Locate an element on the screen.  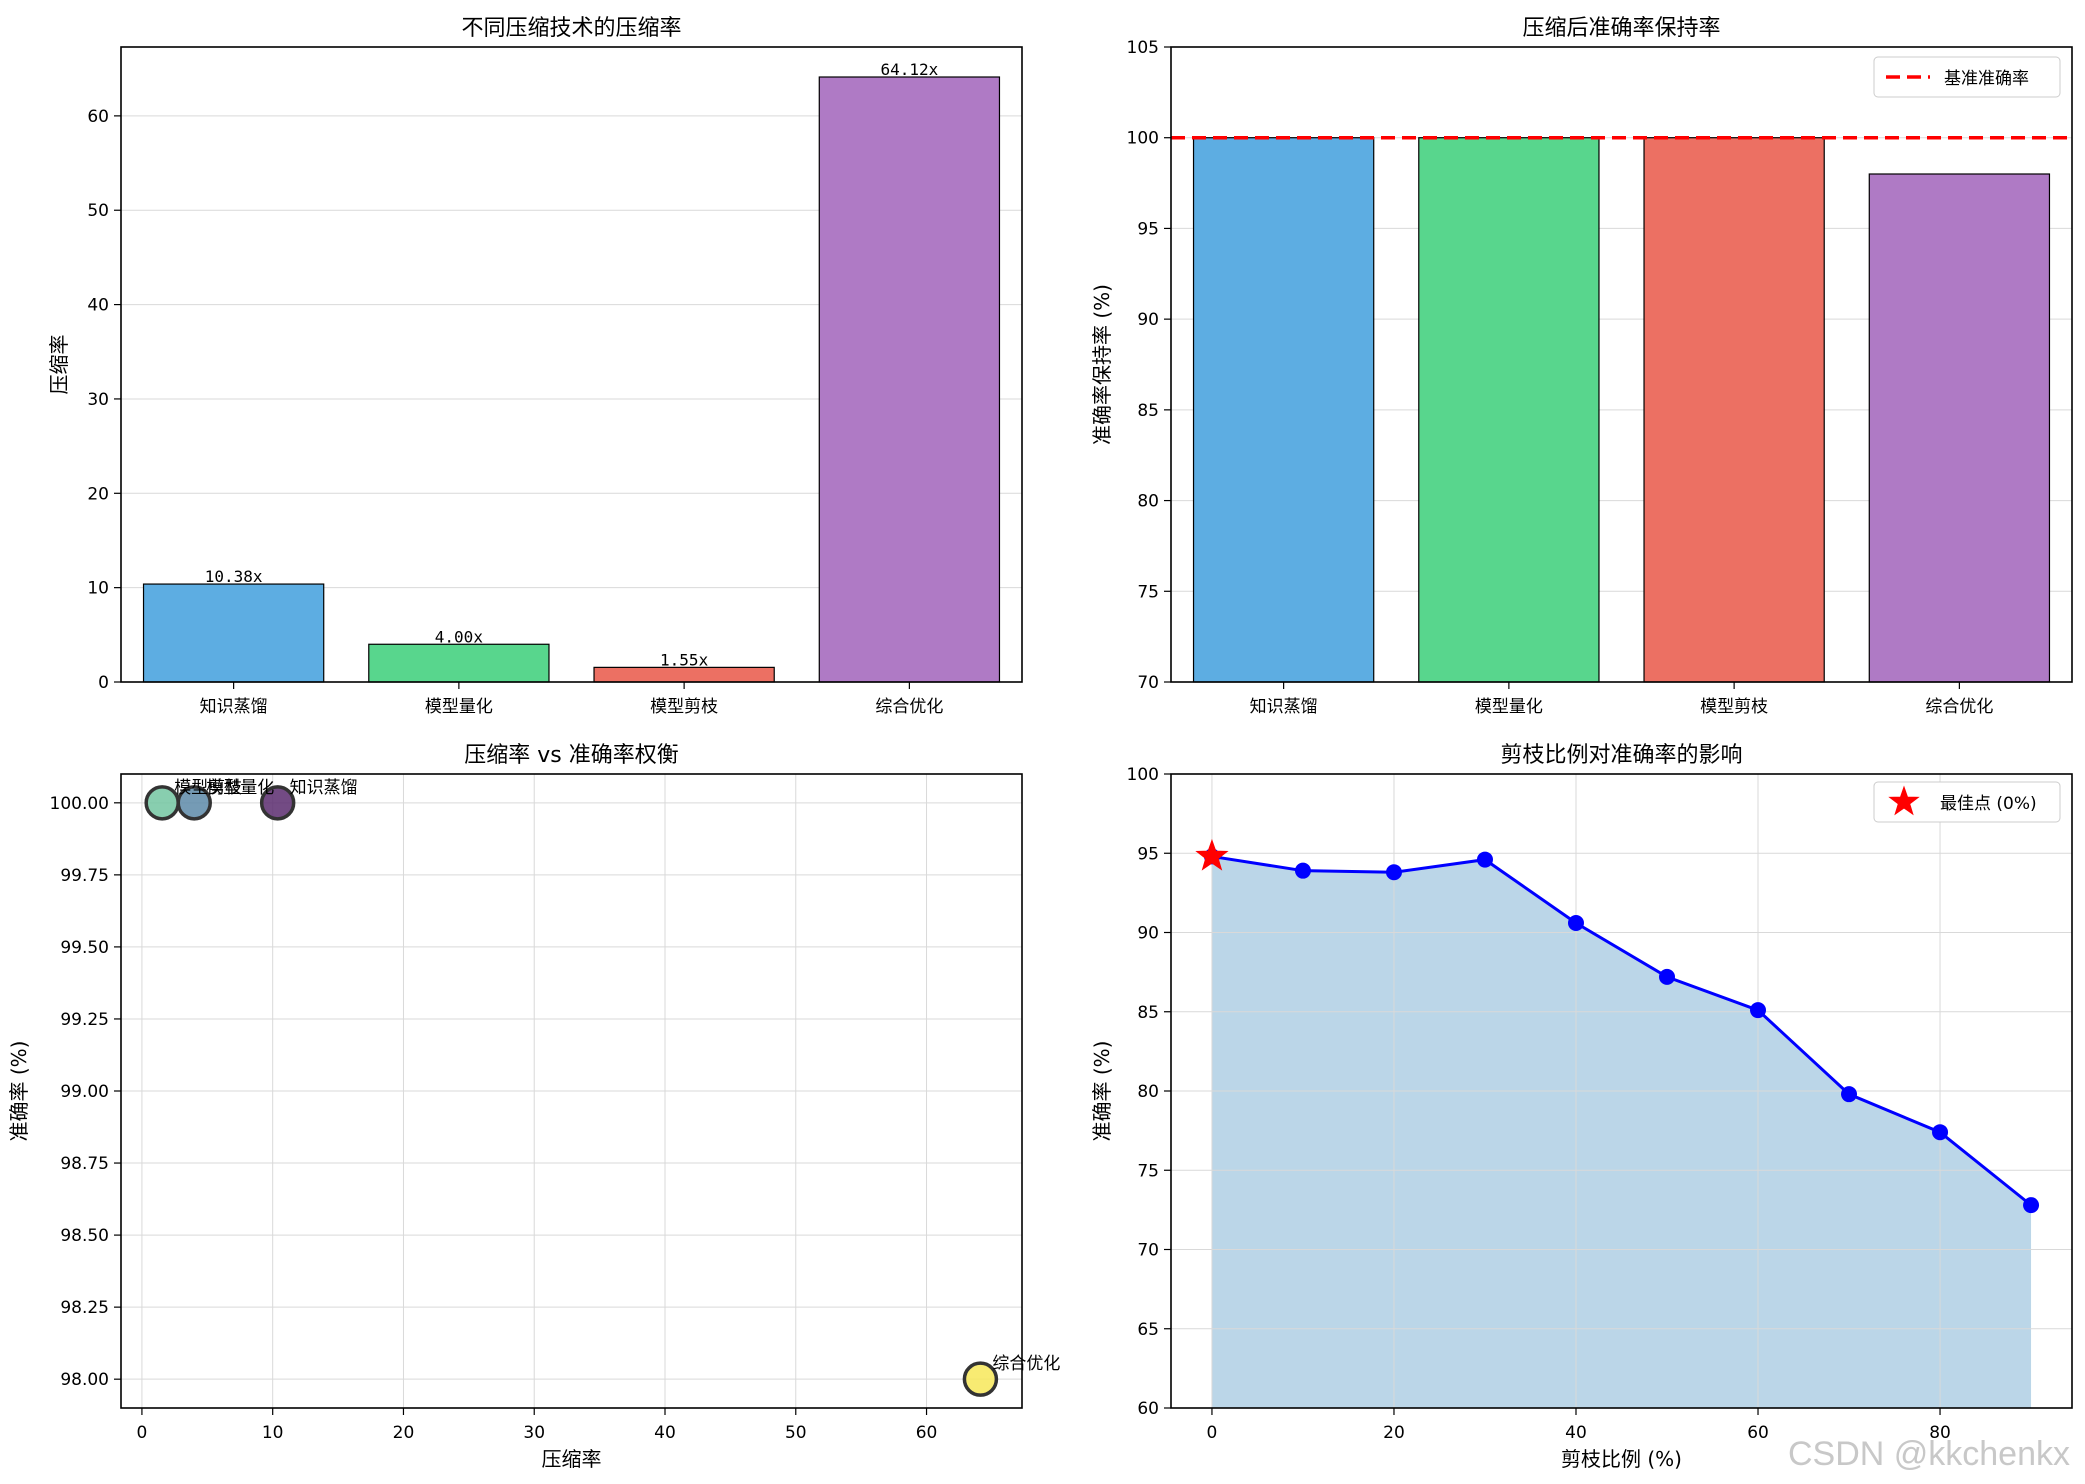
x-axis-label: 剪枝比例 (%) is located at coordinates (1621, 1459).